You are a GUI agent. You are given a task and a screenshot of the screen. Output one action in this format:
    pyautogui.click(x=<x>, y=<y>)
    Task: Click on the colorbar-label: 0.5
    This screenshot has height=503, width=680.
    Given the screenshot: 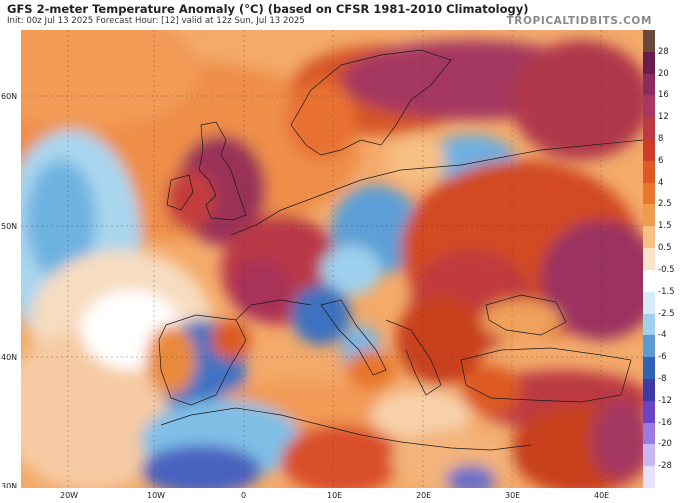 What is the action you would take?
    pyautogui.click(x=665, y=248)
    